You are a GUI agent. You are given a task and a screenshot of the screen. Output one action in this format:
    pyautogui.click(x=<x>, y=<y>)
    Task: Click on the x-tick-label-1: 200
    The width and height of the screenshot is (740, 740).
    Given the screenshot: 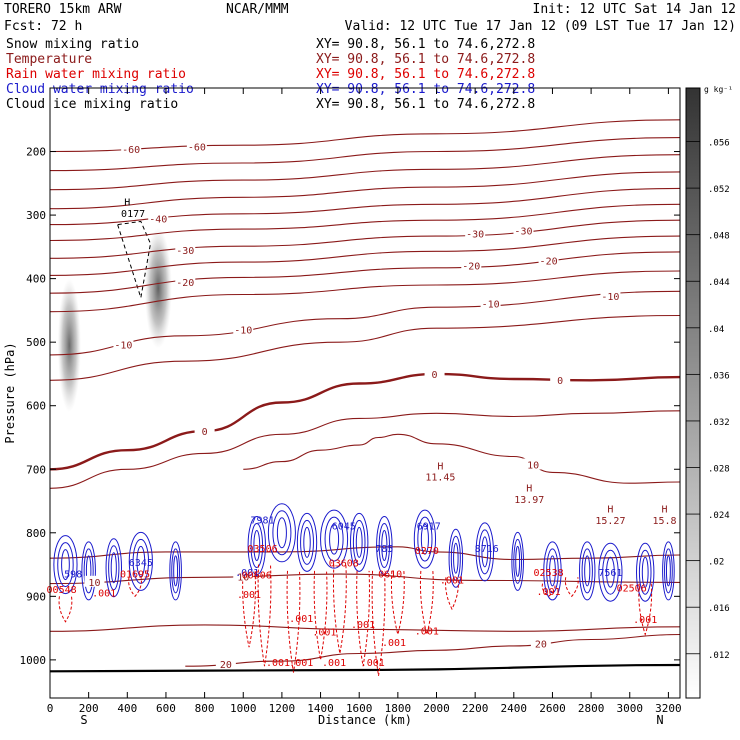 What is the action you would take?
    pyautogui.click(x=89, y=708)
    